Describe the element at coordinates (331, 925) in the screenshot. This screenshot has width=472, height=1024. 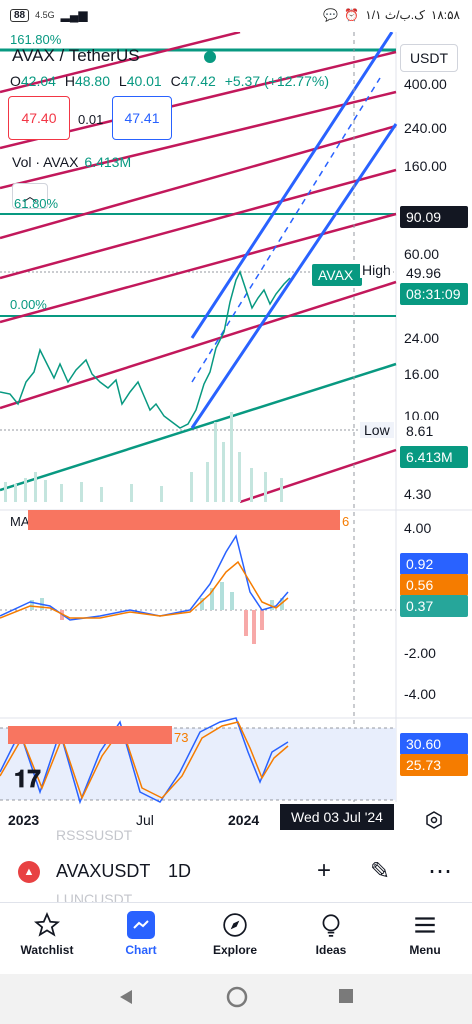
I see `lightbulb-icon` at that location.